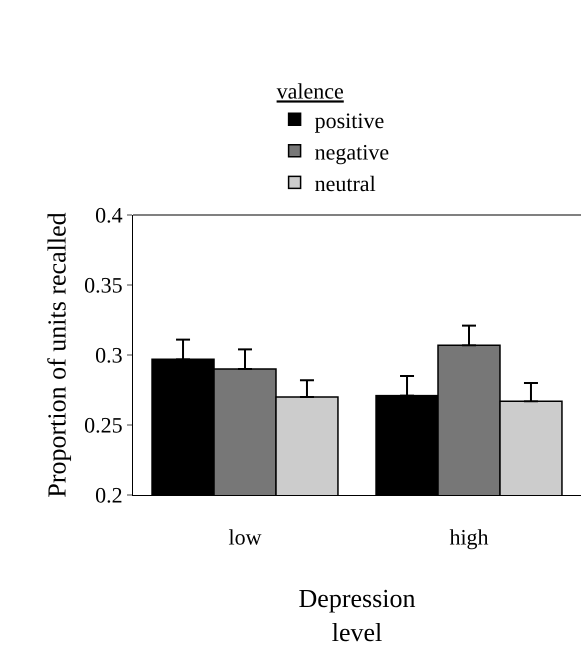 The image size is (583, 648). What do you see at coordinates (349, 120) in the screenshot?
I see `legend-label: positive` at bounding box center [349, 120].